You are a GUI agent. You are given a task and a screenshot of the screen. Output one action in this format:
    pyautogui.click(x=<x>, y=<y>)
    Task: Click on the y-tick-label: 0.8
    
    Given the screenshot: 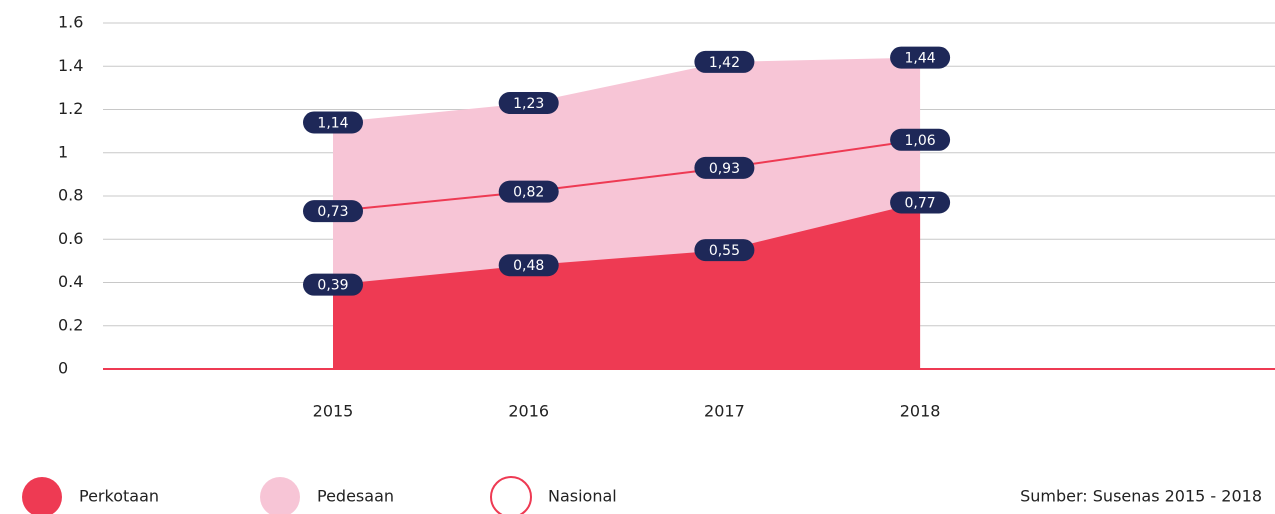 What is the action you would take?
    pyautogui.click(x=70, y=195)
    